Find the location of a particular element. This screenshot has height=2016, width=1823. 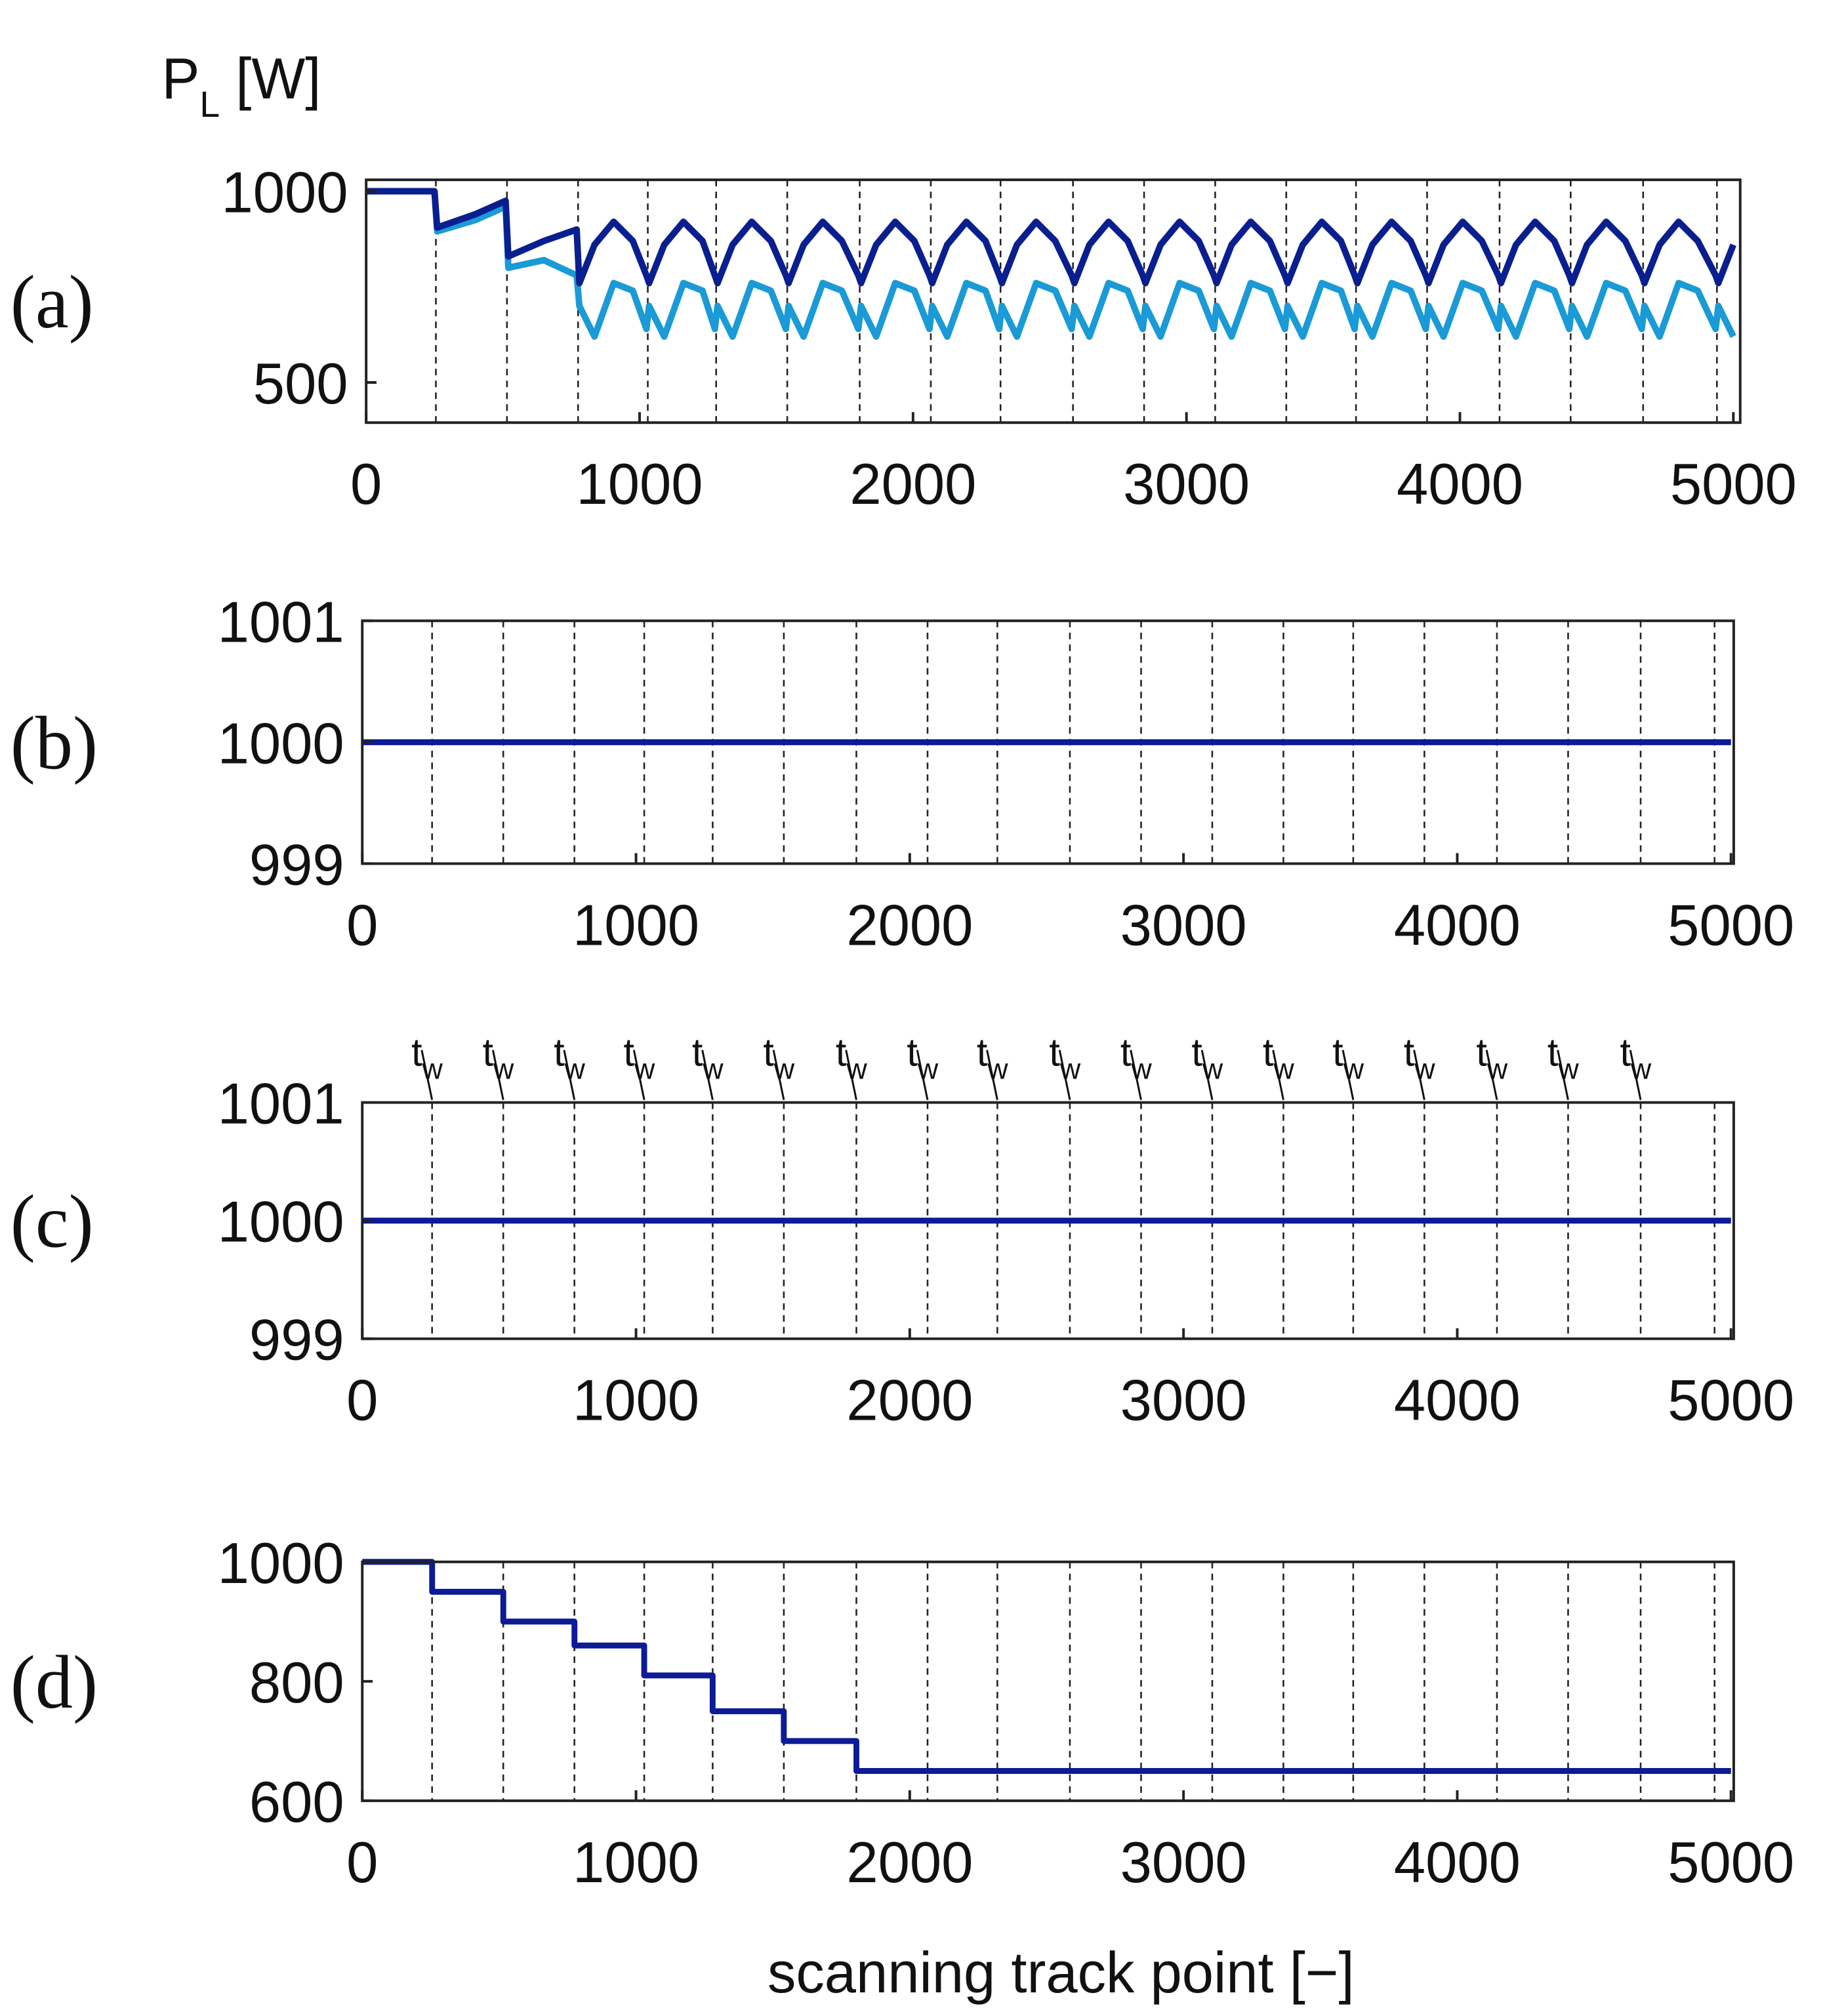

y-tick-label: 600 is located at coordinates (296, 1802).